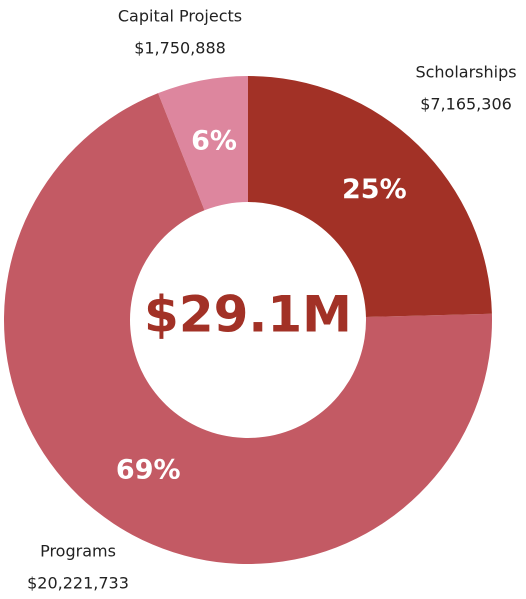 The image size is (526, 599). What do you see at coordinates (374, 189) in the screenshot?
I see `percent-label: 25%` at bounding box center [374, 189].